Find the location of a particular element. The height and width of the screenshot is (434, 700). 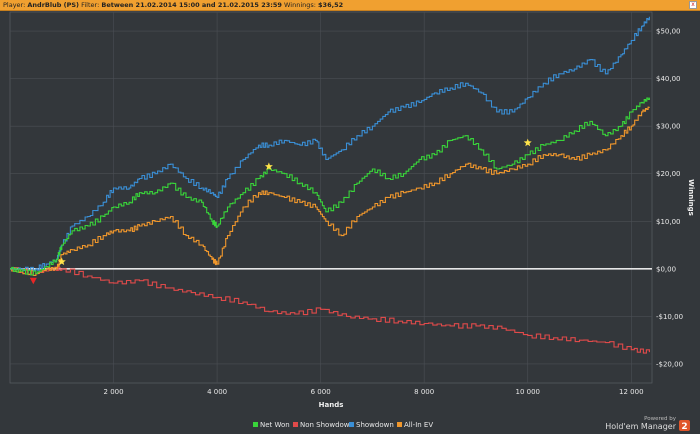

y-tick-label: $0,00 is located at coordinates (666, 269).